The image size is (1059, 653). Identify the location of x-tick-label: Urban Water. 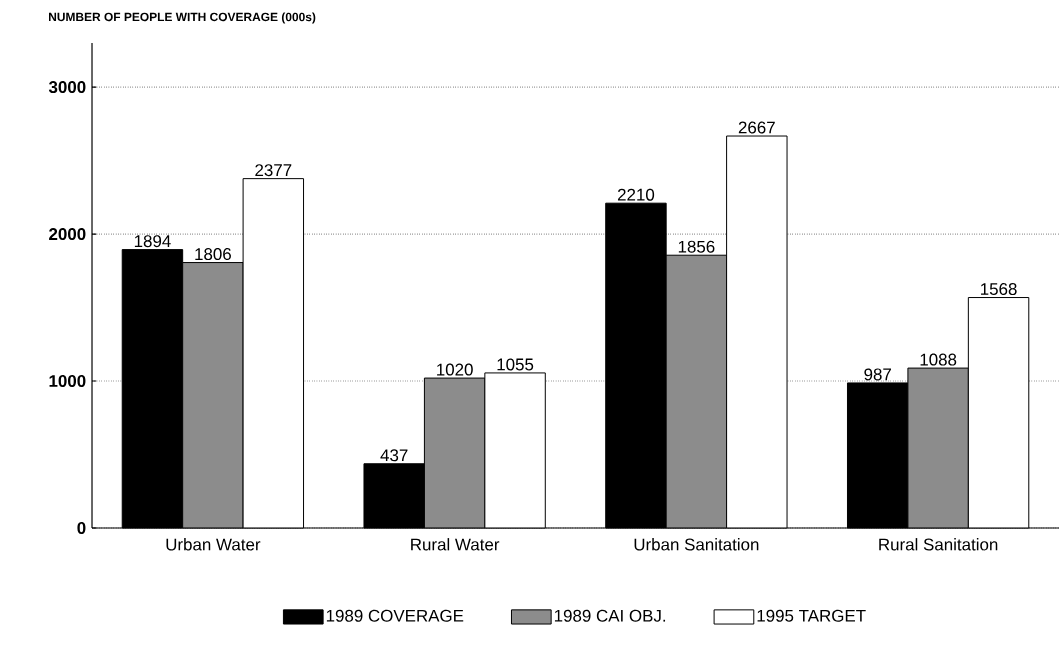
(213, 544).